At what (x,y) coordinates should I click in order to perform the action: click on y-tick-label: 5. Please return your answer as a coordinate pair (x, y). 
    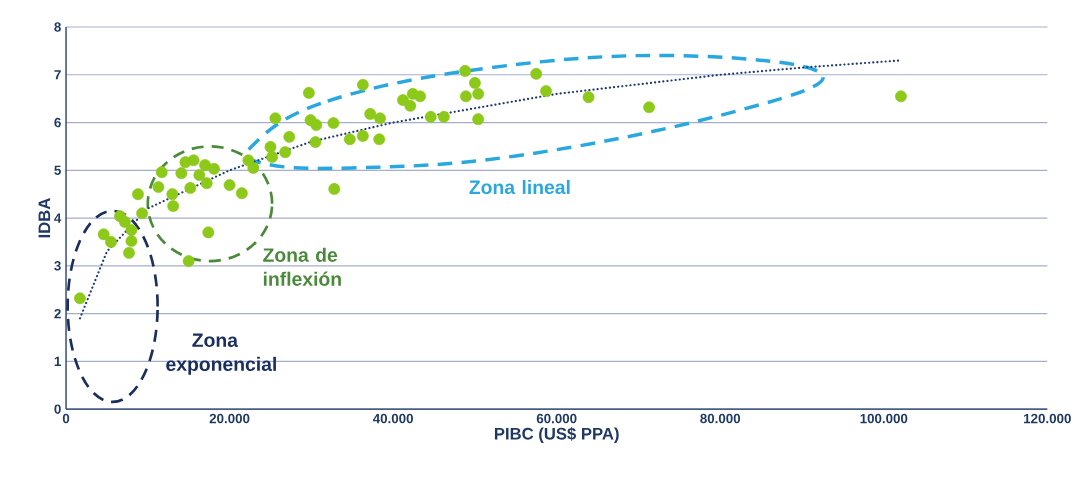
    Looking at the image, I should click on (57, 170).